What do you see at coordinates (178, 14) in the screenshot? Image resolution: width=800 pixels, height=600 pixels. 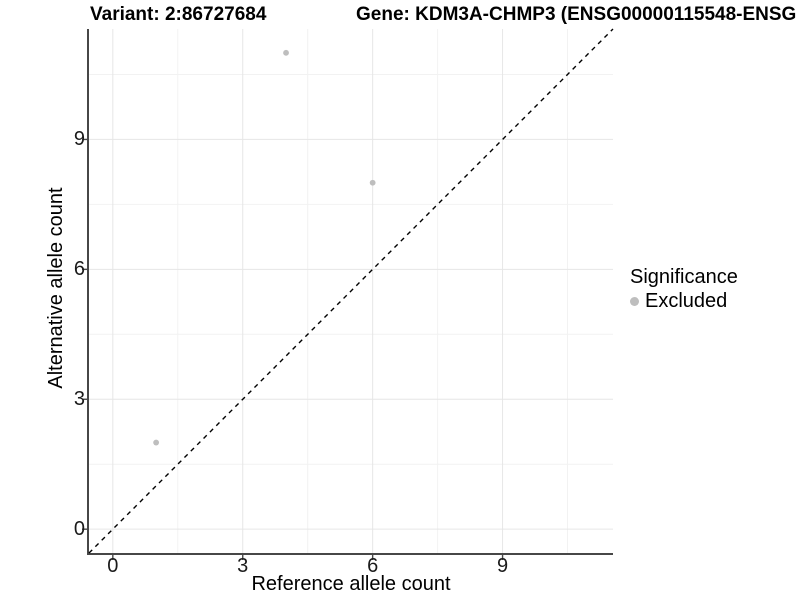 I see `variant-title: Variant: 2:86727684` at bounding box center [178, 14].